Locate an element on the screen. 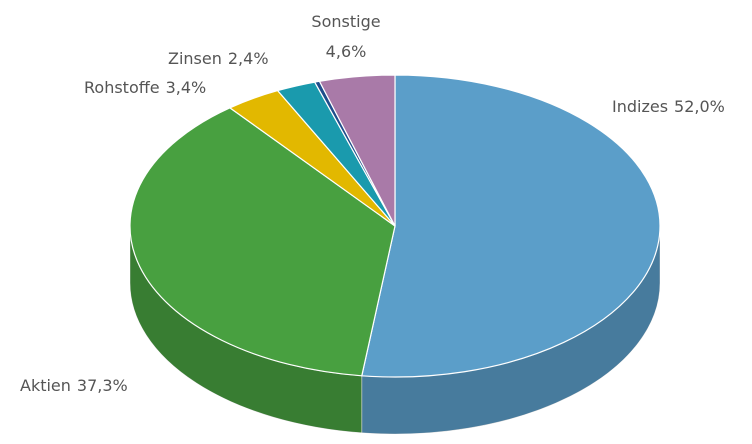 The image size is (752, 444). slice-label: Zinsen 2,4% is located at coordinates (218, 58).